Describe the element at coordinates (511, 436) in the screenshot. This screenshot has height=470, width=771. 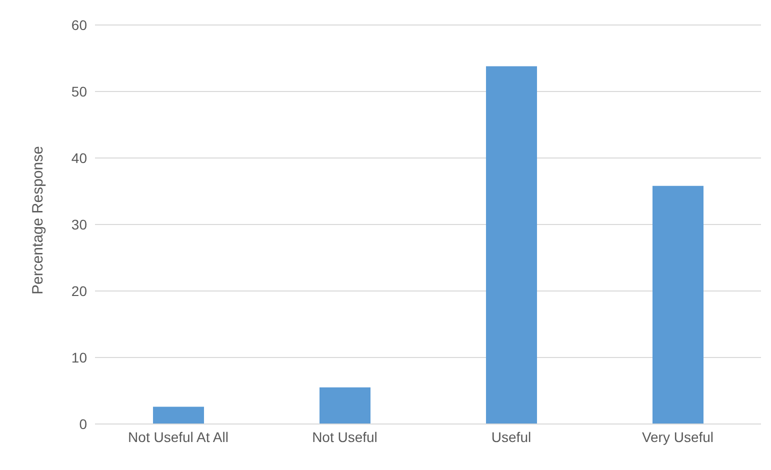
I see `x-tick-label: Useful` at that location.